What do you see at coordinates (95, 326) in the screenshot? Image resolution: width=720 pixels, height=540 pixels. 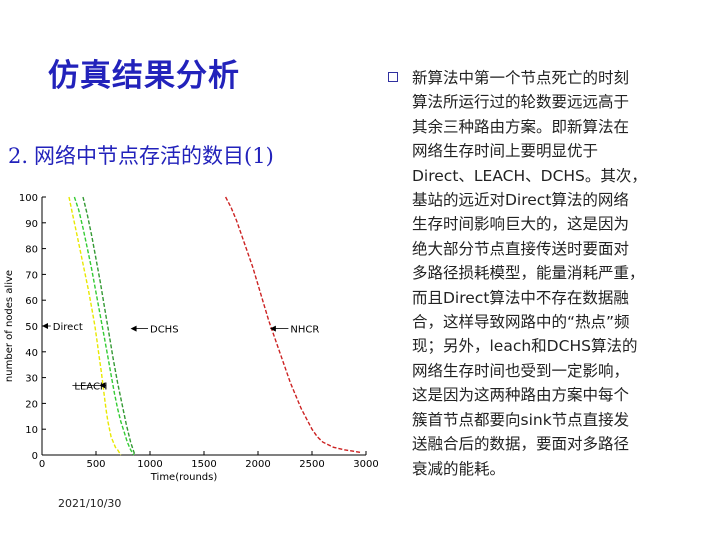 I see `series-line-direct` at bounding box center [95, 326].